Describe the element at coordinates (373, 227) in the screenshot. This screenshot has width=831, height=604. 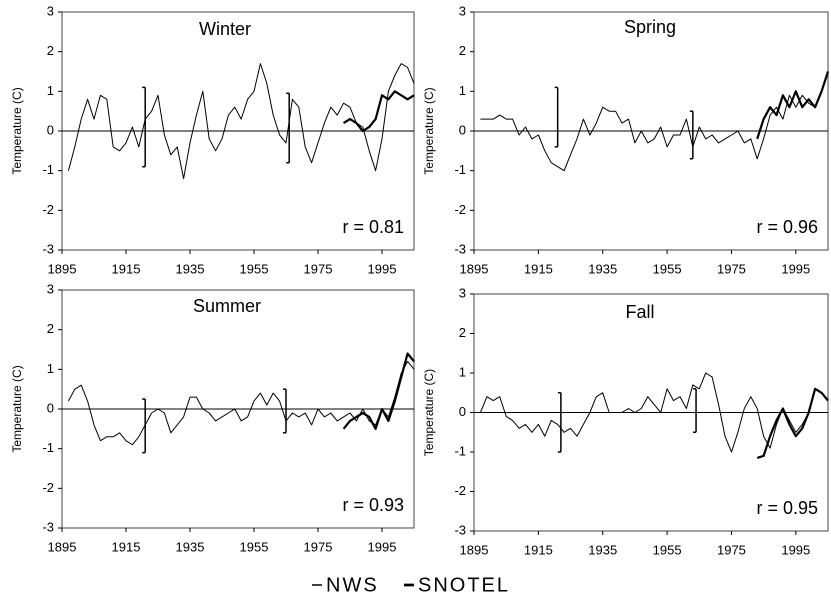
I see `annotation: r = 0.81` at that location.